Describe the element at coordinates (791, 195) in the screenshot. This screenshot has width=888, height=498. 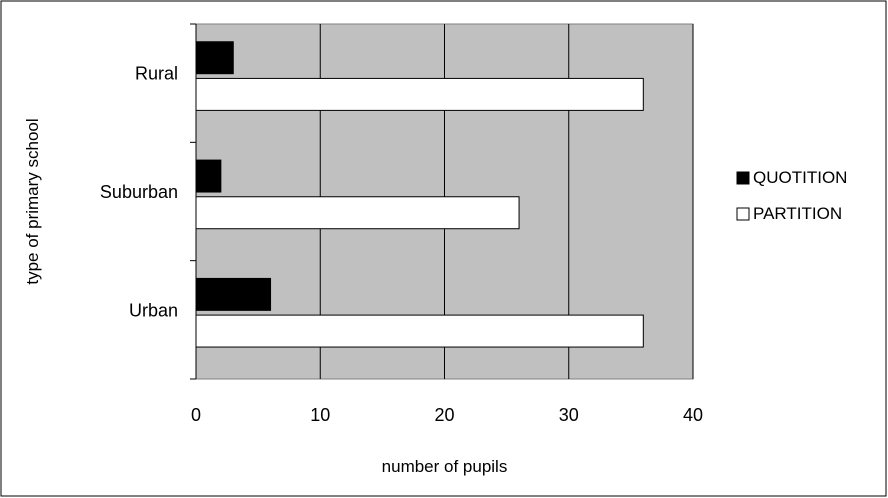
I see `legend: QUOTITION PARTITION` at that location.